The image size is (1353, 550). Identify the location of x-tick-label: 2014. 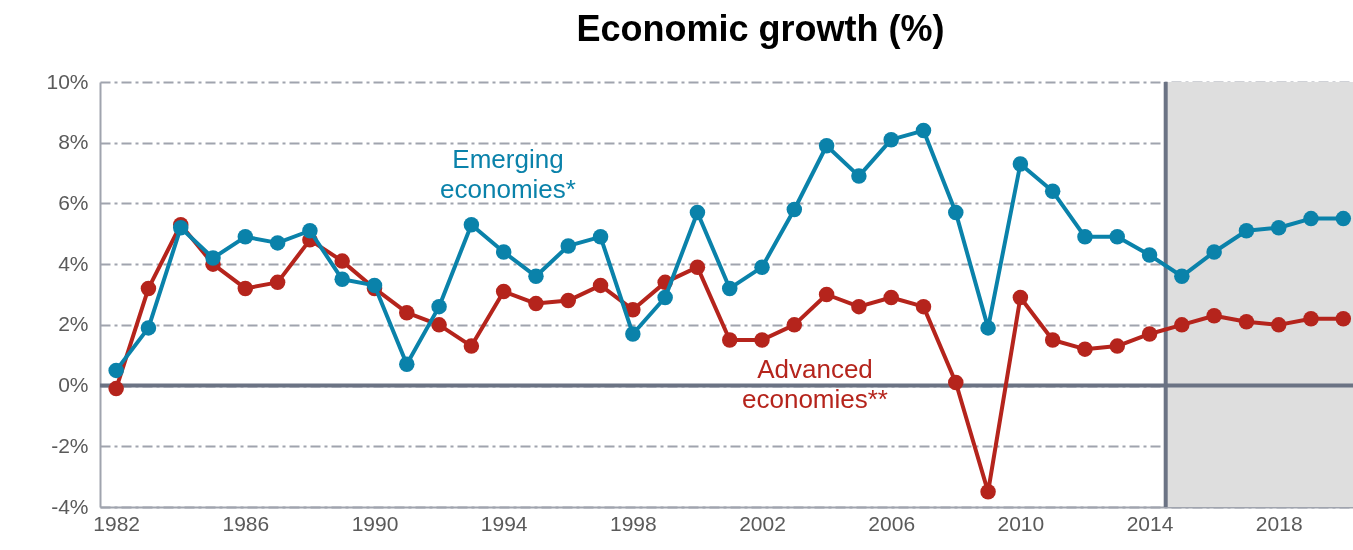
(1150, 523).